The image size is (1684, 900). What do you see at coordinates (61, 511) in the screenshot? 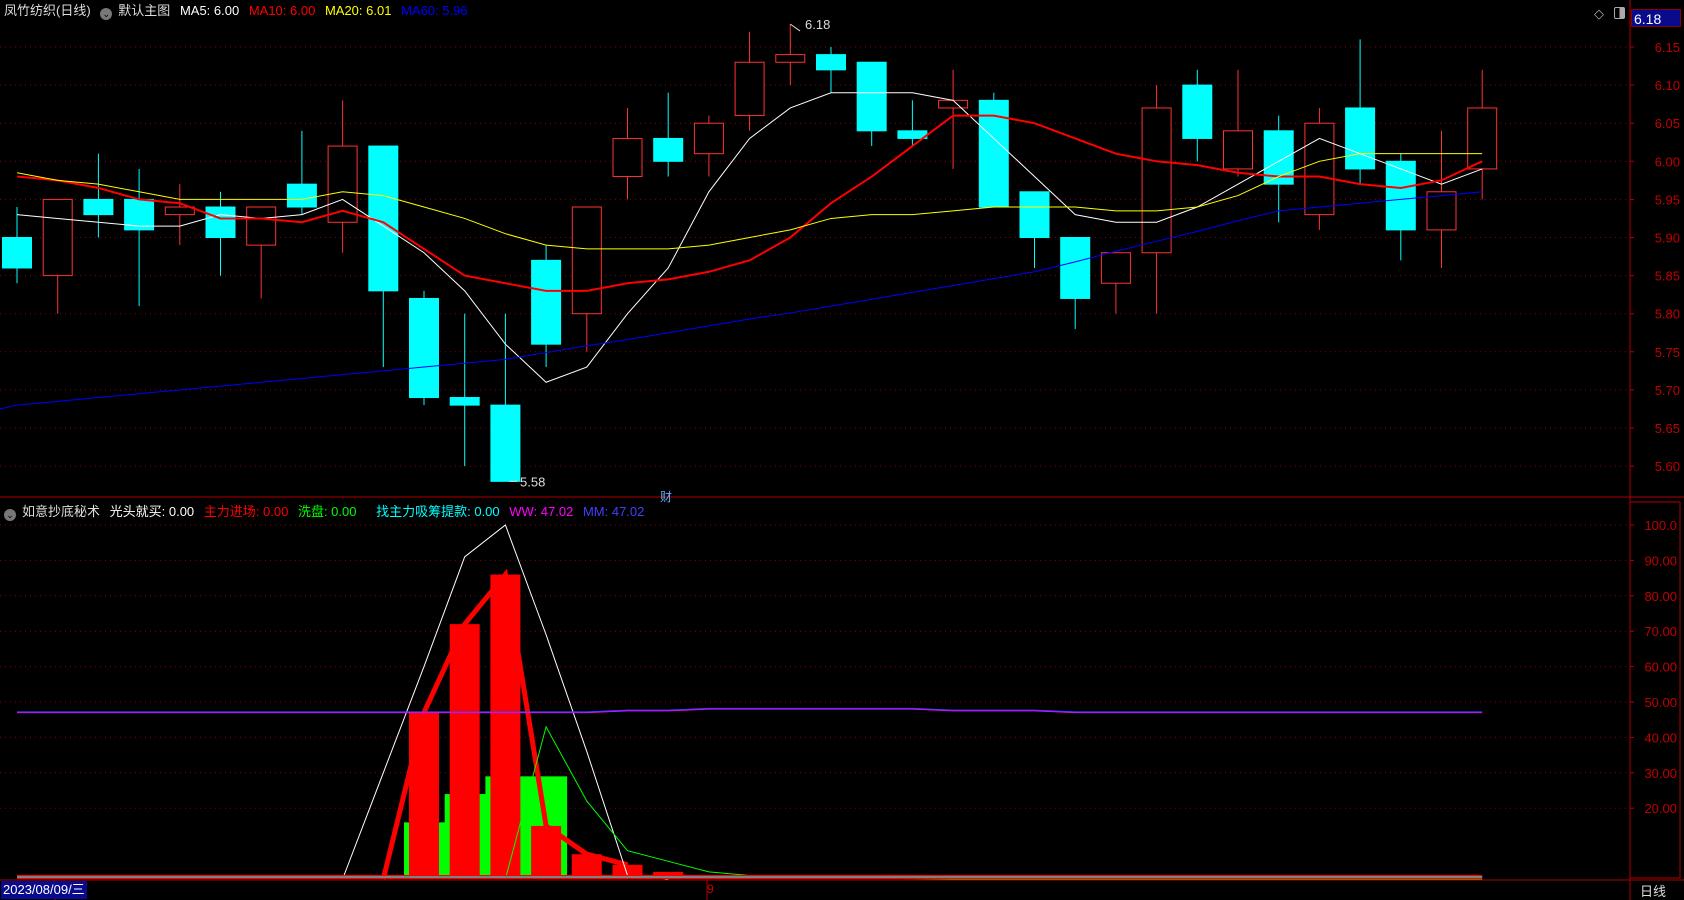
I see `indicator-name: 如意抄底秘术` at bounding box center [61, 511].